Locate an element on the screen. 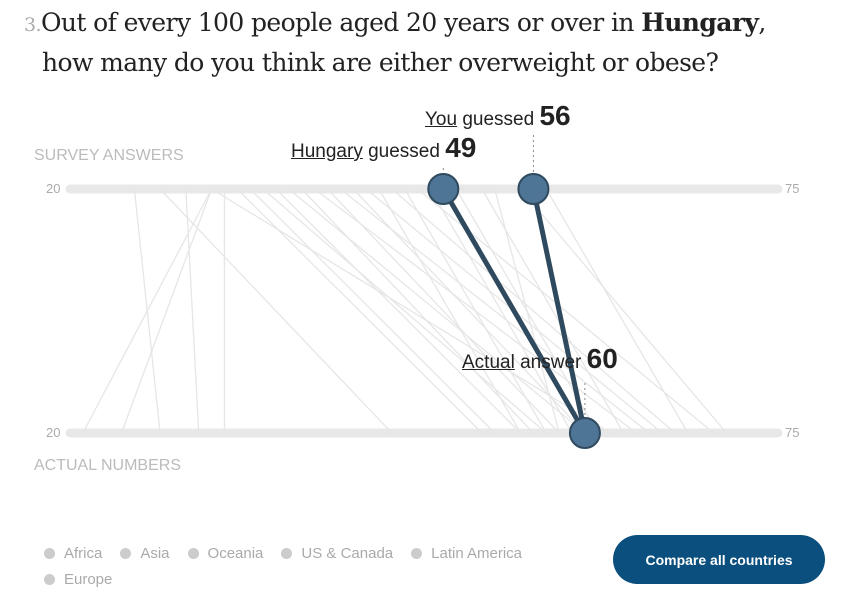 This screenshot has width=845, height=600. survey-answers-label: SURVEY ANSWERS is located at coordinates (109, 155).